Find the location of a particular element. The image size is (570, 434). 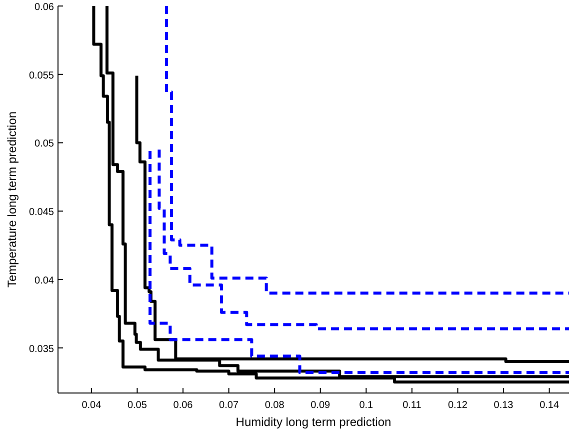

x-tick-label: 0.05 is located at coordinates (137, 405).